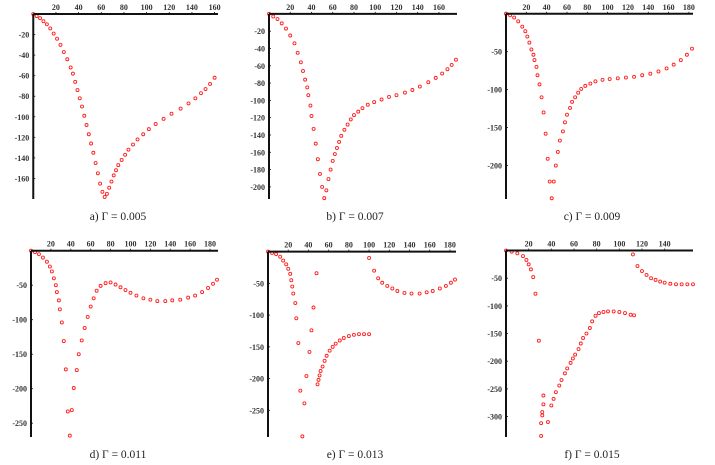 This screenshot has width=715, height=465. What do you see at coordinates (439, 7) in the screenshot?
I see `x-tick-label: 160` at bounding box center [439, 7].